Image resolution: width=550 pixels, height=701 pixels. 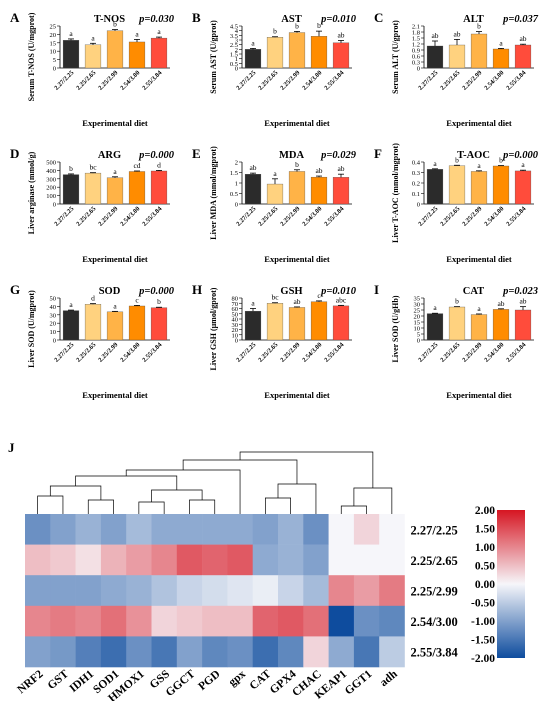 What do you see at coordinates (215, 482) in the screenshot?
I see `column-dendrogram` at bounding box center [215, 482].